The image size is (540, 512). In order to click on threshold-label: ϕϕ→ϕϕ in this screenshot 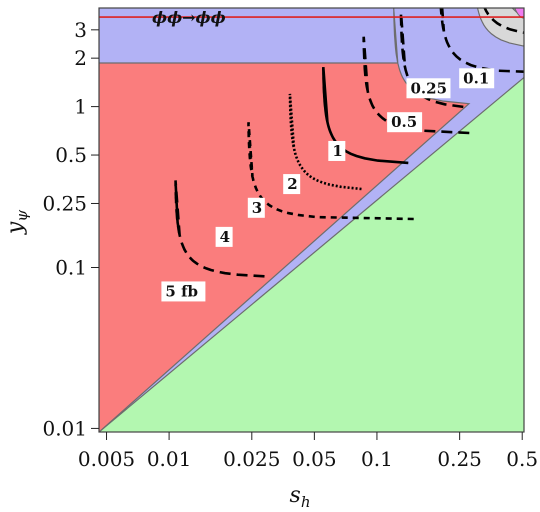, I will do `click(189, 17)`.